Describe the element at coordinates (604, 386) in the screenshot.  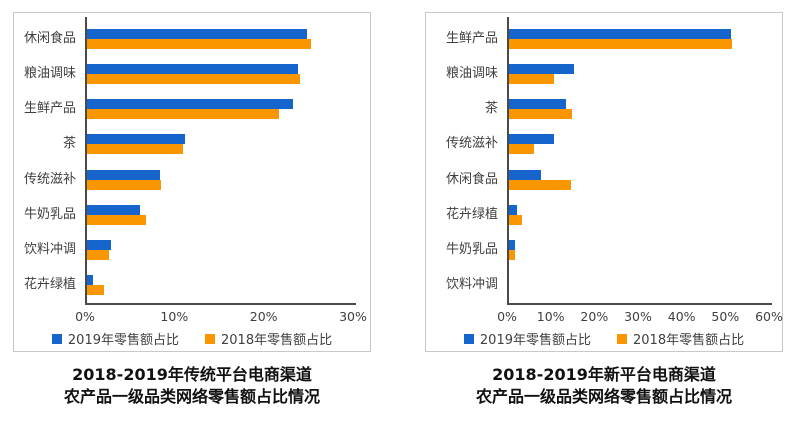
I see `chart-title-new-platform: 2018-2019年新平台电商渠道 农产品一级品类网络零售额占比情况` at that location.